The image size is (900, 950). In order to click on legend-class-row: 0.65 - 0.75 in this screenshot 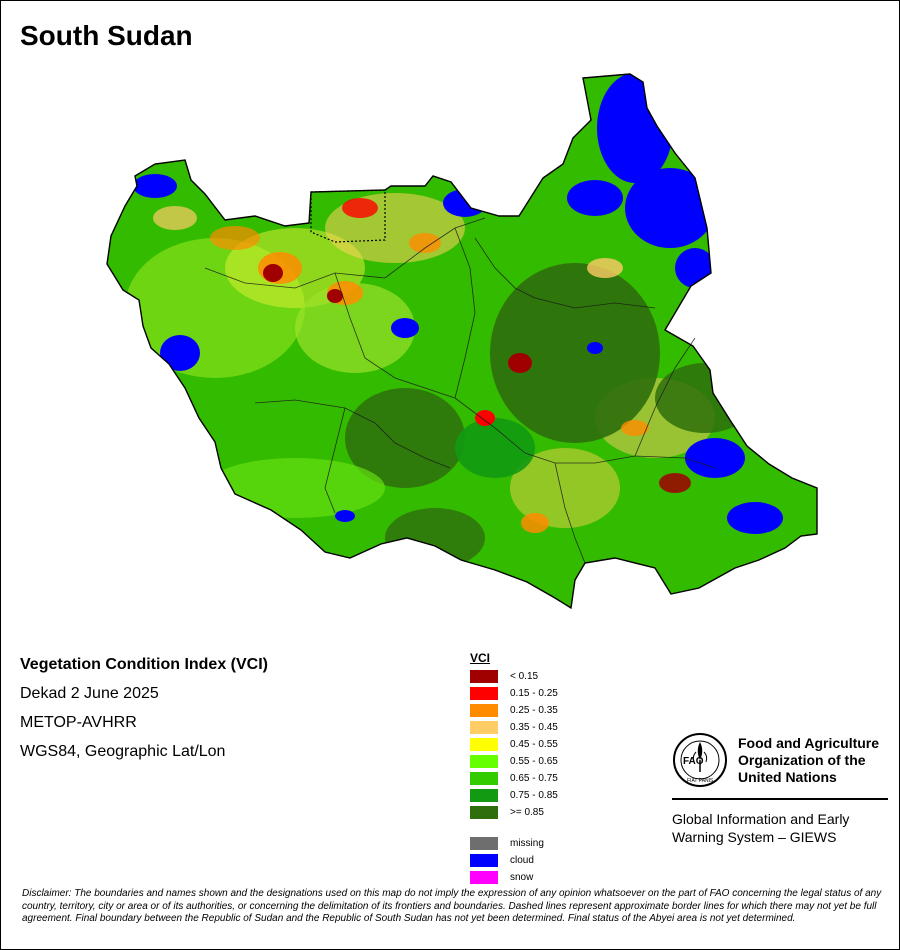, I will do `click(514, 778)`.